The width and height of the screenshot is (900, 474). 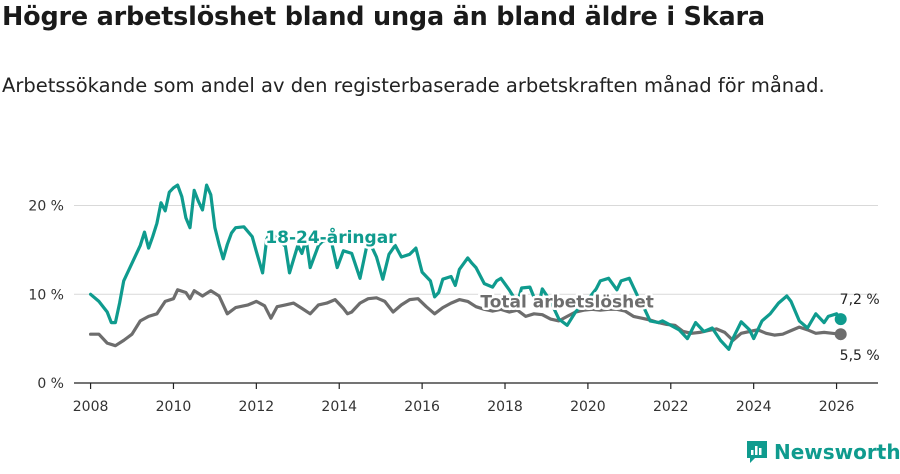 I want to click on x-tick-label: 2014, so click(x=339, y=407).